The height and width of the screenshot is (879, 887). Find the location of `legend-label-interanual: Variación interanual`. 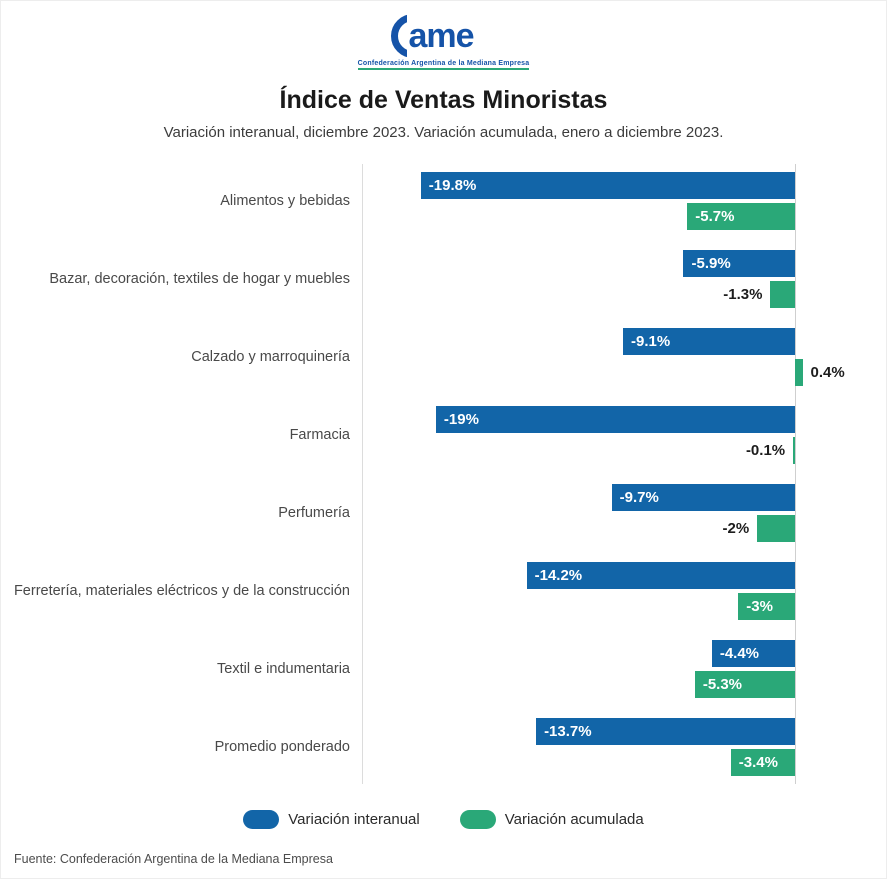

legend-label-interanual: Variación interanual is located at coordinates (354, 819).